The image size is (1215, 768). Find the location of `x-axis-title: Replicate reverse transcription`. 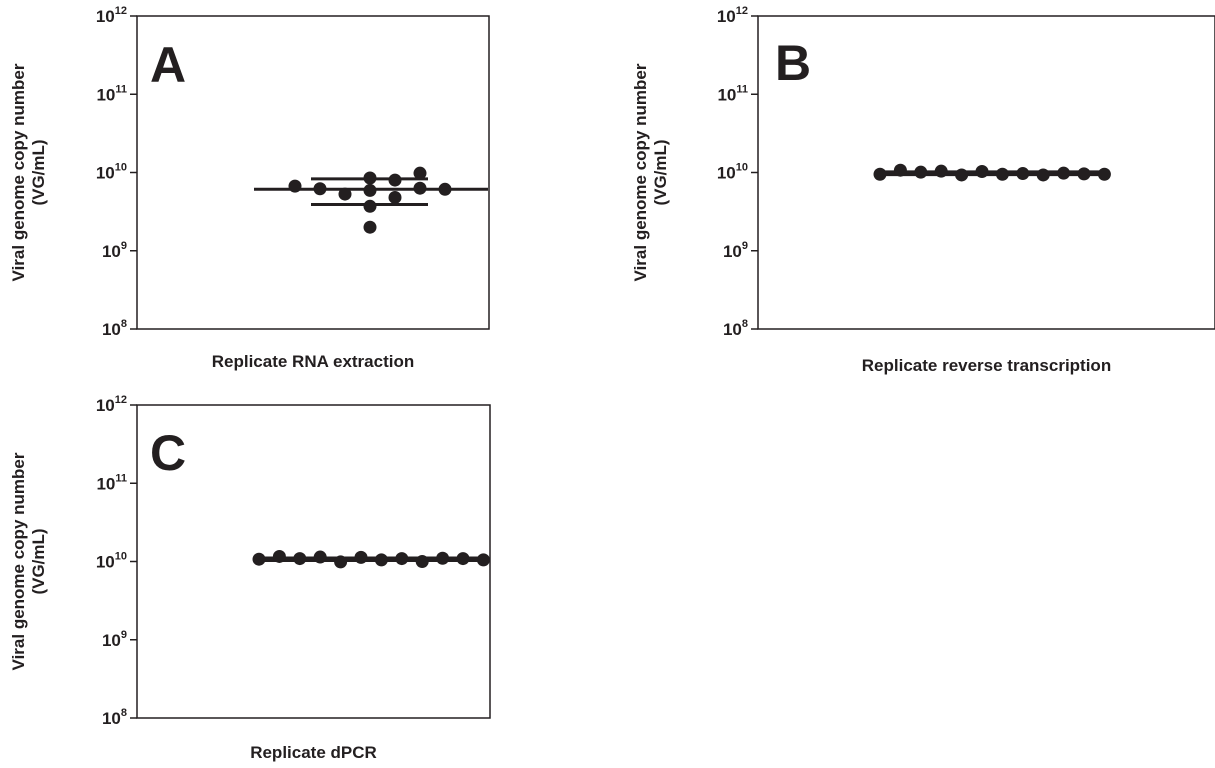

x-axis-title: Replicate reverse transcription is located at coordinates (986, 365).